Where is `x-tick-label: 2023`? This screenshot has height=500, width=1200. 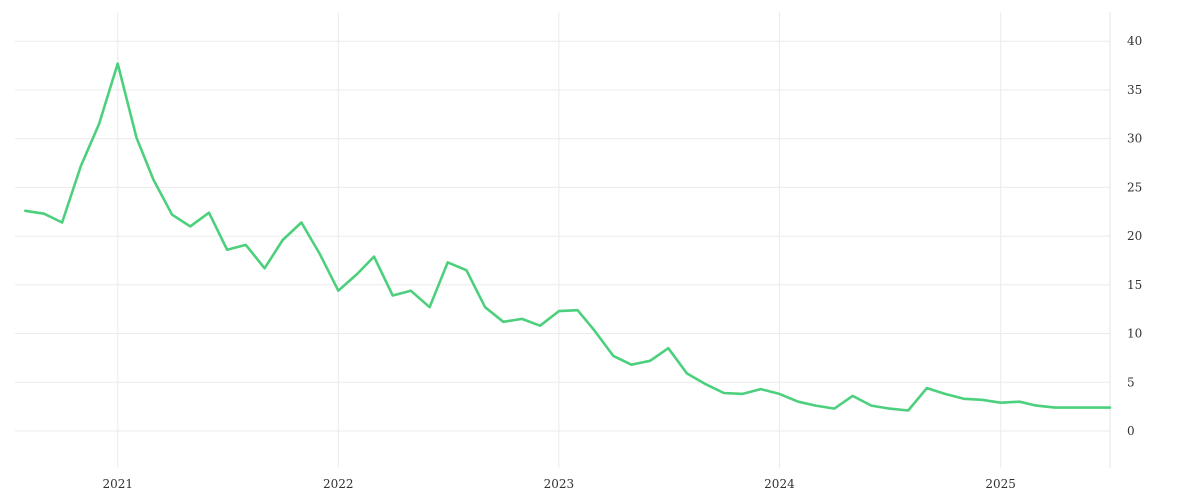
x-tick-label: 2023 is located at coordinates (559, 484).